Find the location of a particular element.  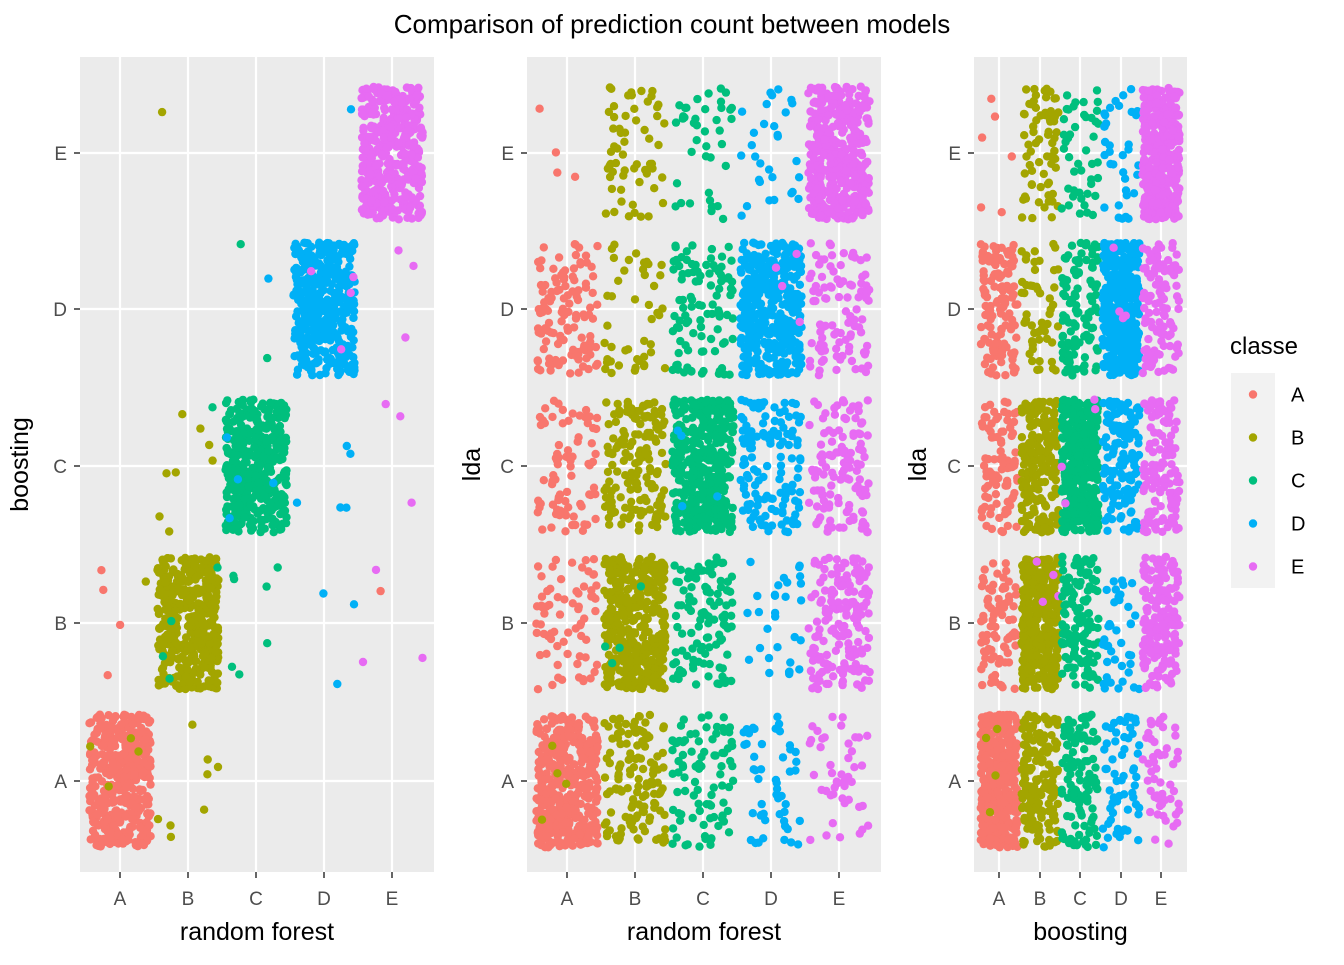

x-tick-label: E is located at coordinates (392, 899).